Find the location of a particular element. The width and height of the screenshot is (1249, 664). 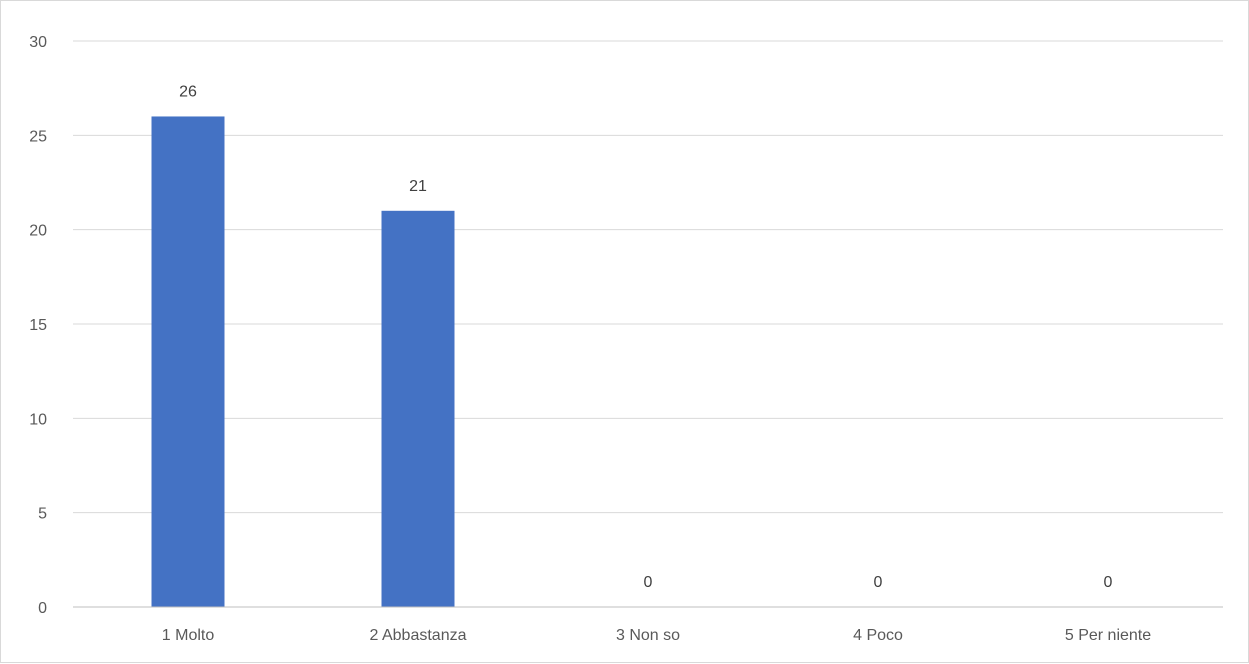

y-tick-label-20: 20 is located at coordinates (38, 231).